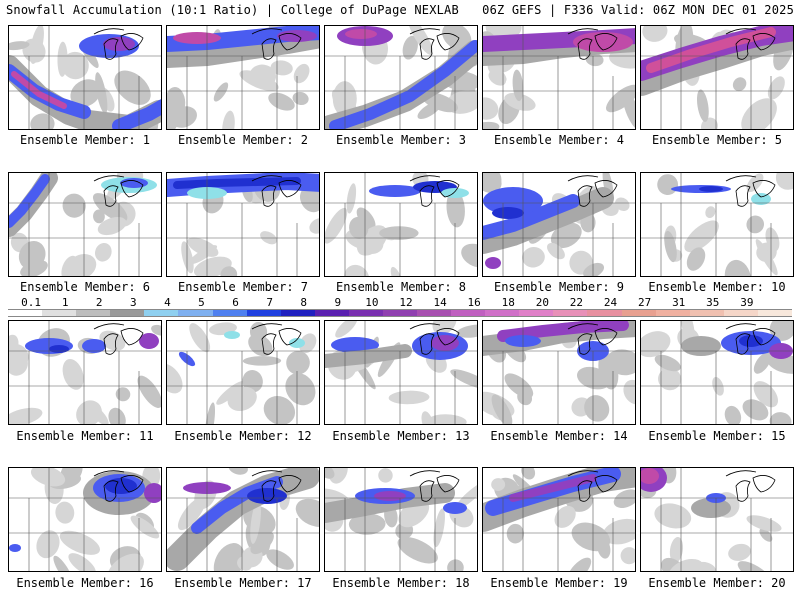 Image resolution: width=800 pixels, height=600 pixels. Describe the element at coordinates (133, 302) in the screenshot. I see `colorbar-tick-label: 3` at that location.